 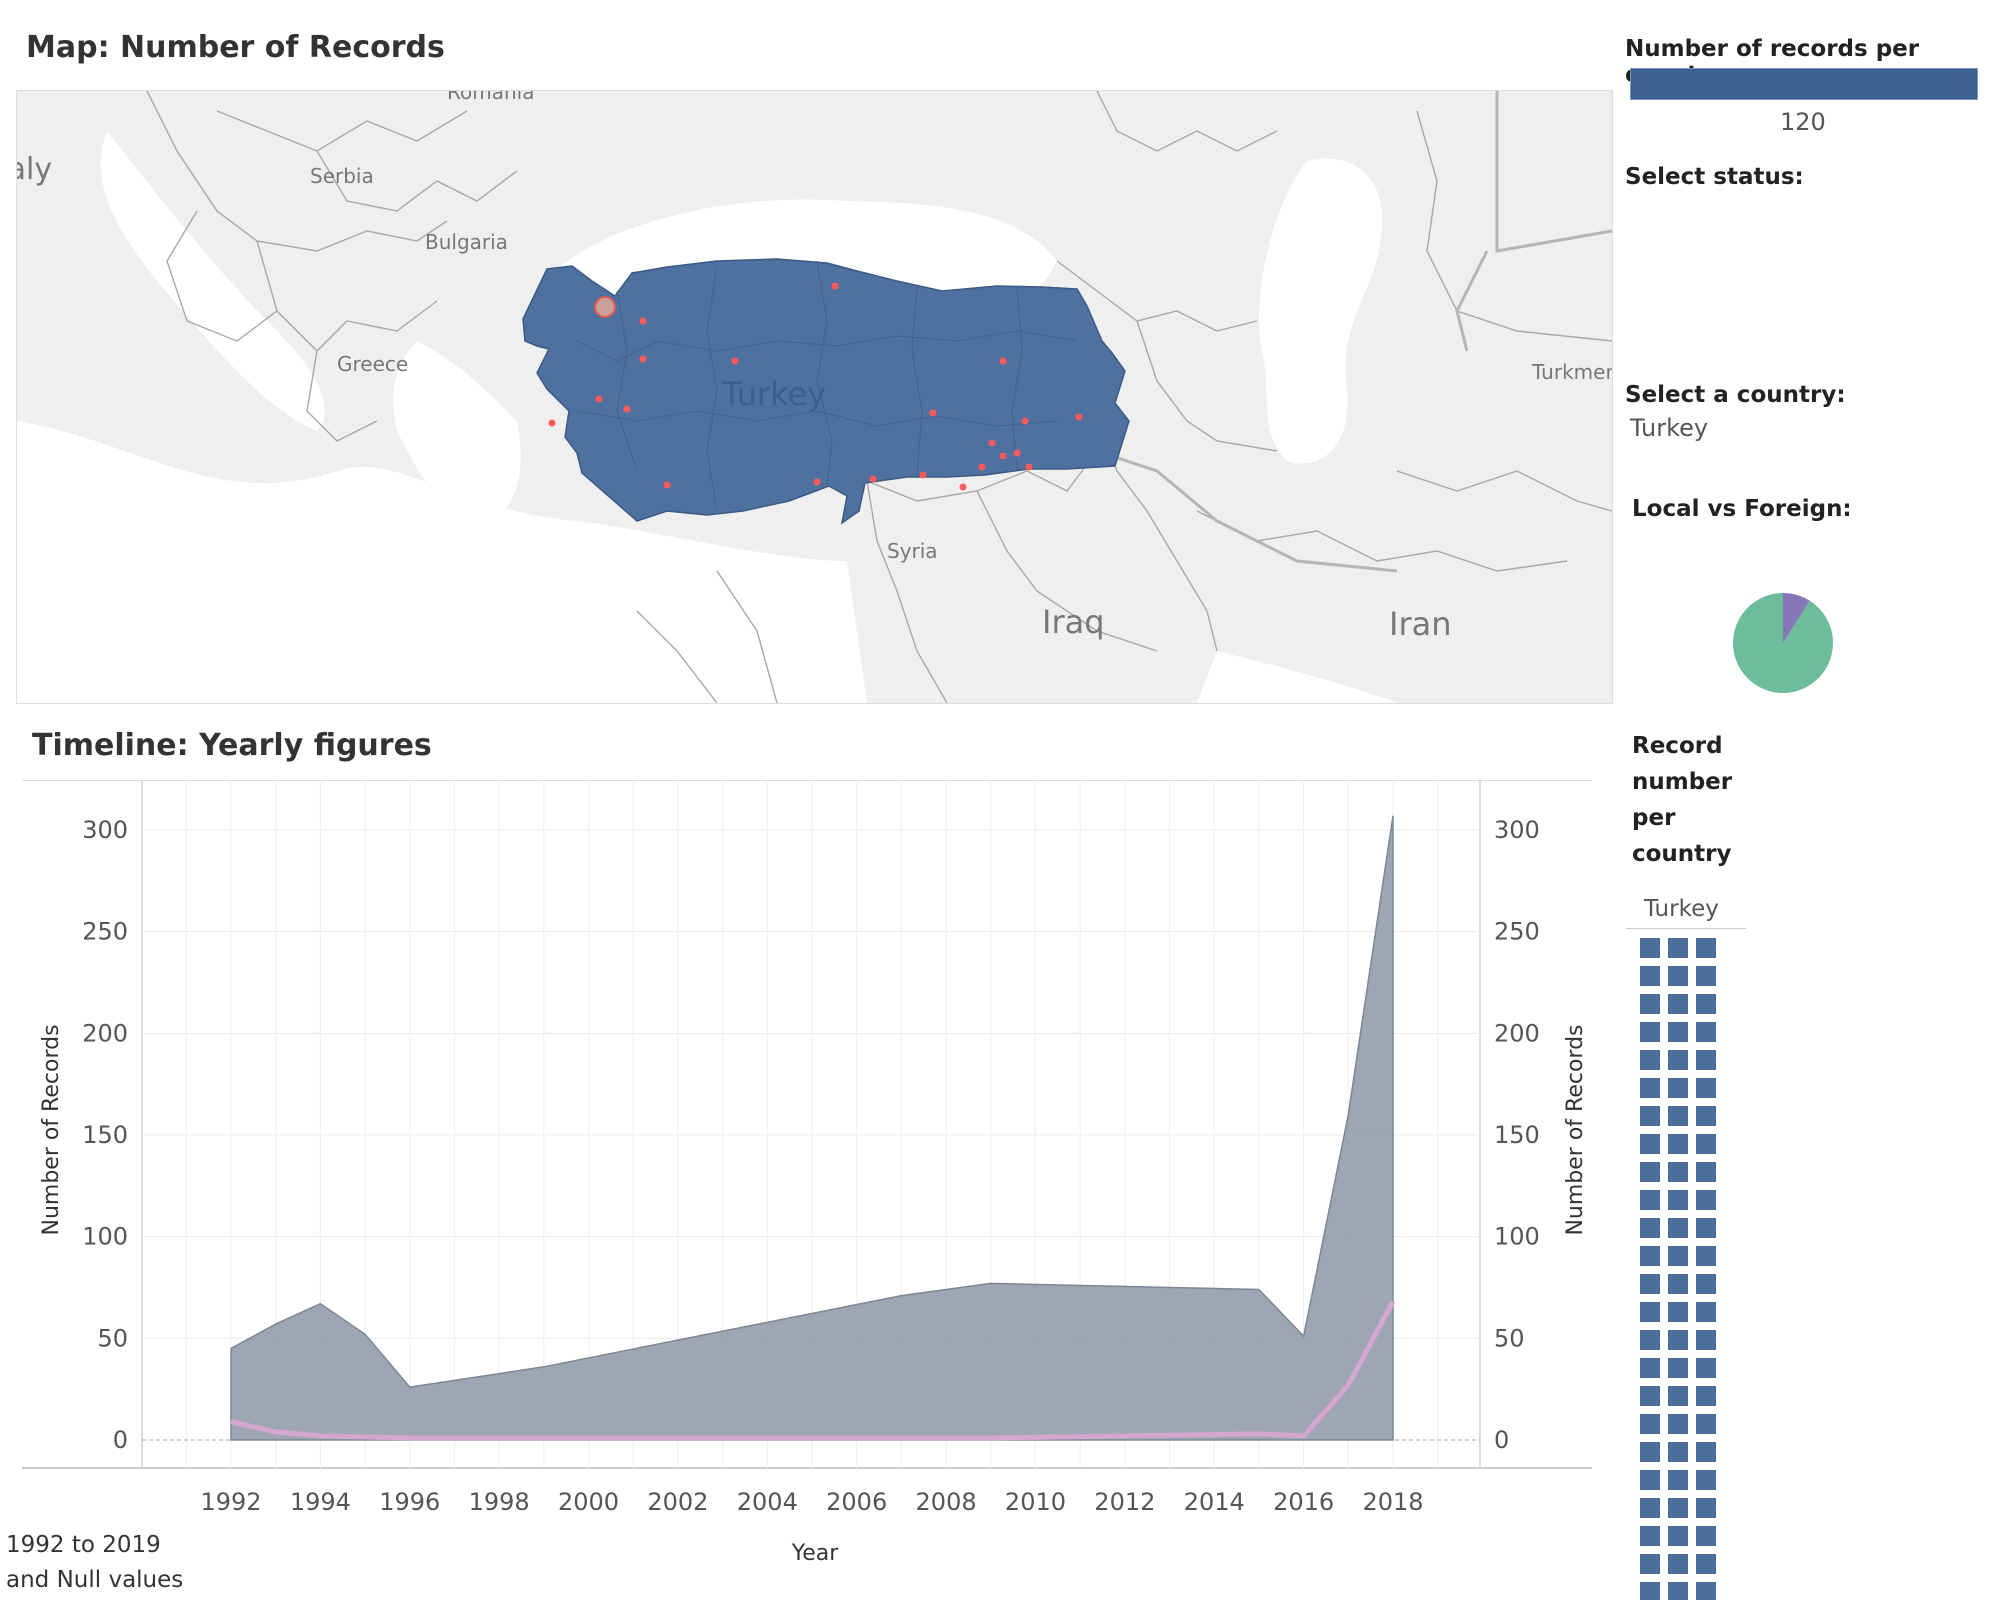 I want to click on legend-color-bar, so click(x=1804, y=84).